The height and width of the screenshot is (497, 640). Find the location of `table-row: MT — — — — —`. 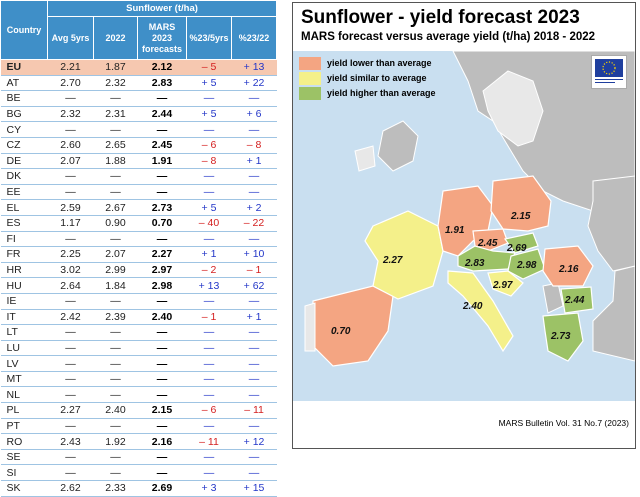

table-row: MT — — — — — is located at coordinates (138, 379).